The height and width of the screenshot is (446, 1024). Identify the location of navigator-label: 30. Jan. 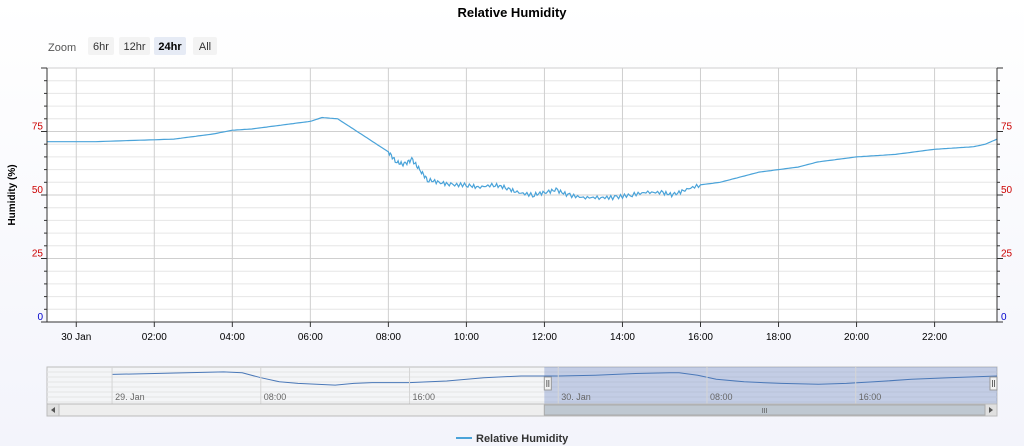
(576, 397).